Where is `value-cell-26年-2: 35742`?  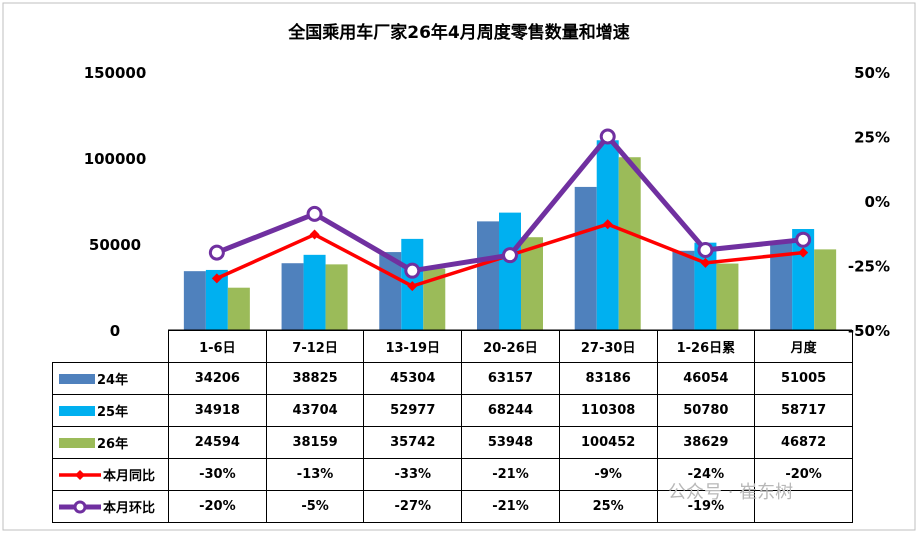
value-cell-26年-2: 35742 is located at coordinates (413, 442).